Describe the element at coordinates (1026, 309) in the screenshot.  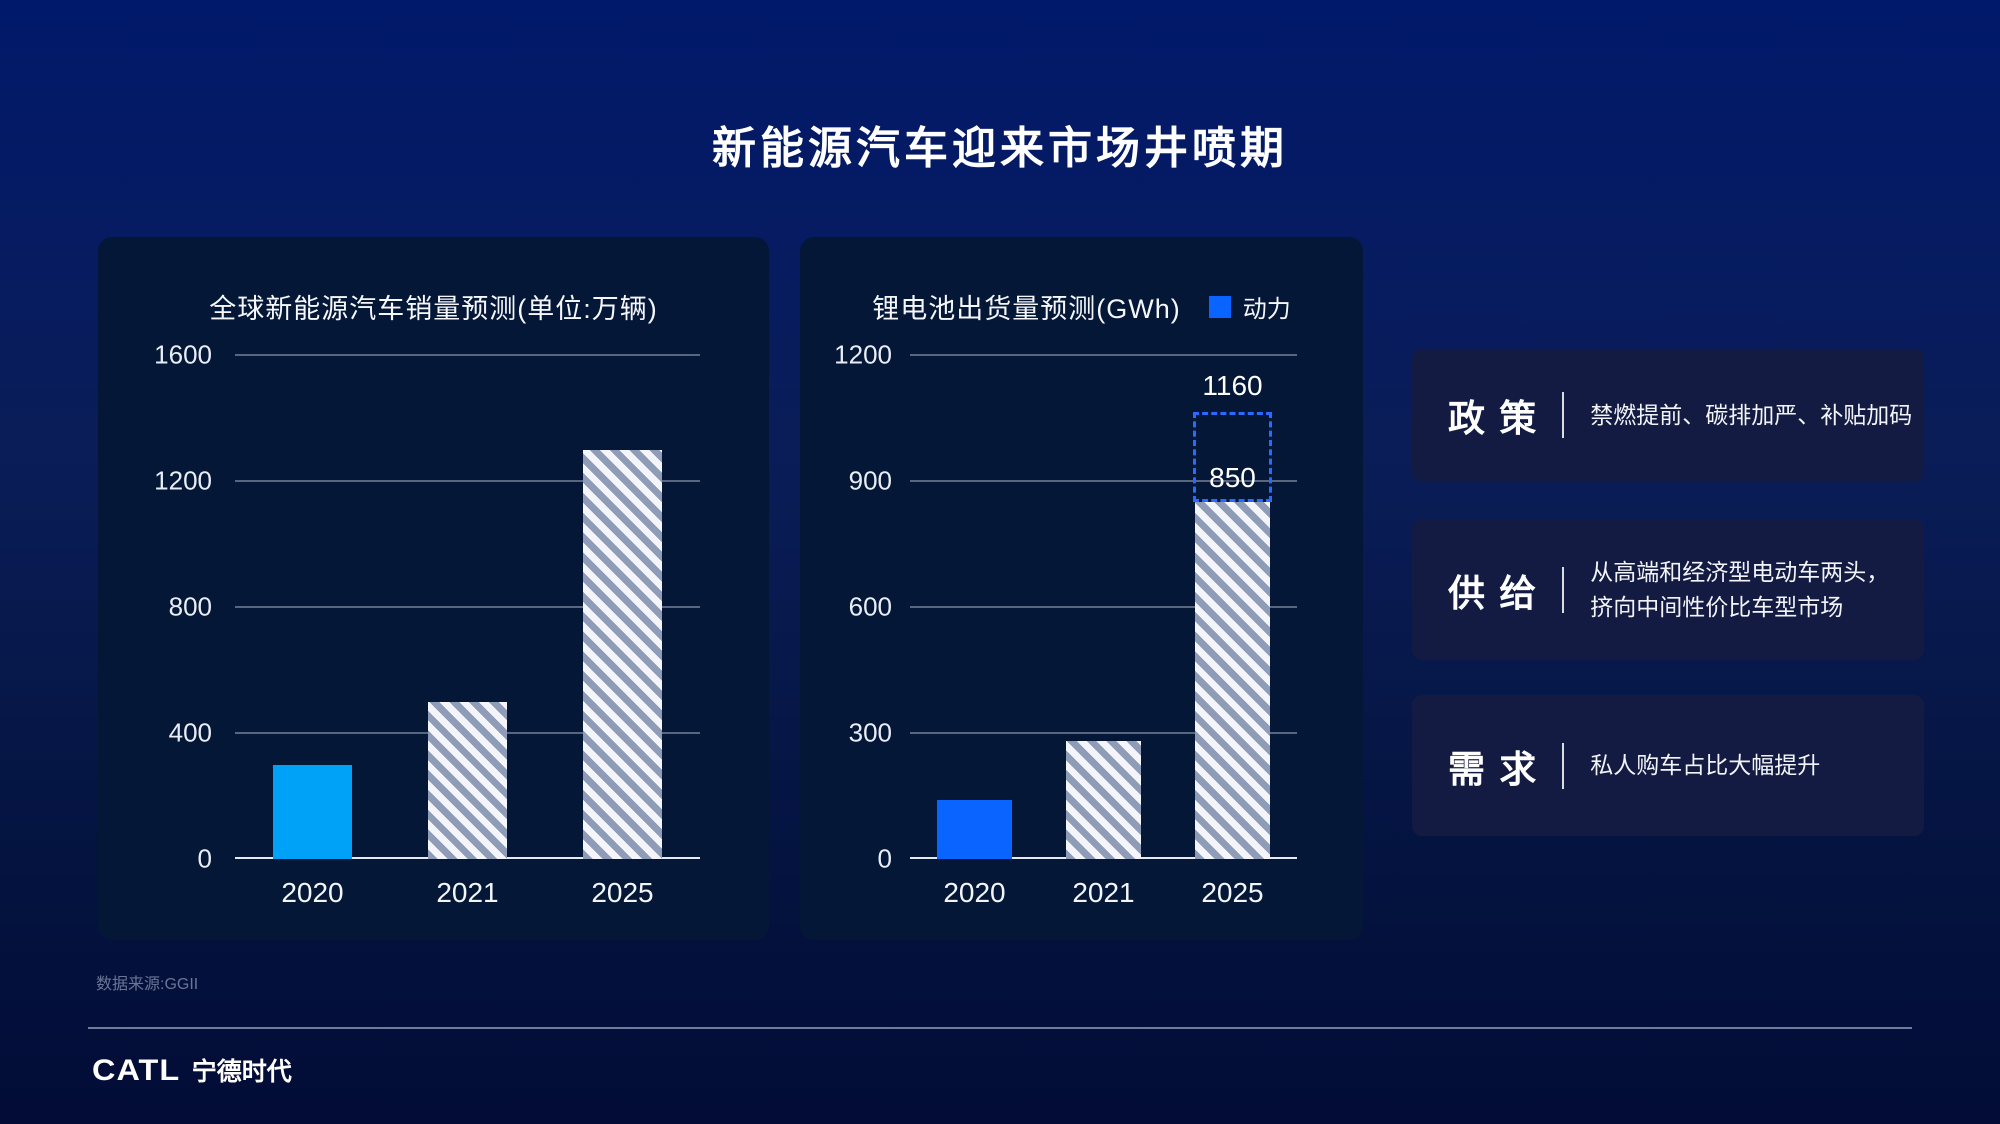
I see `chart-title-battery: 锂电池出货量预测(GWh)` at that location.